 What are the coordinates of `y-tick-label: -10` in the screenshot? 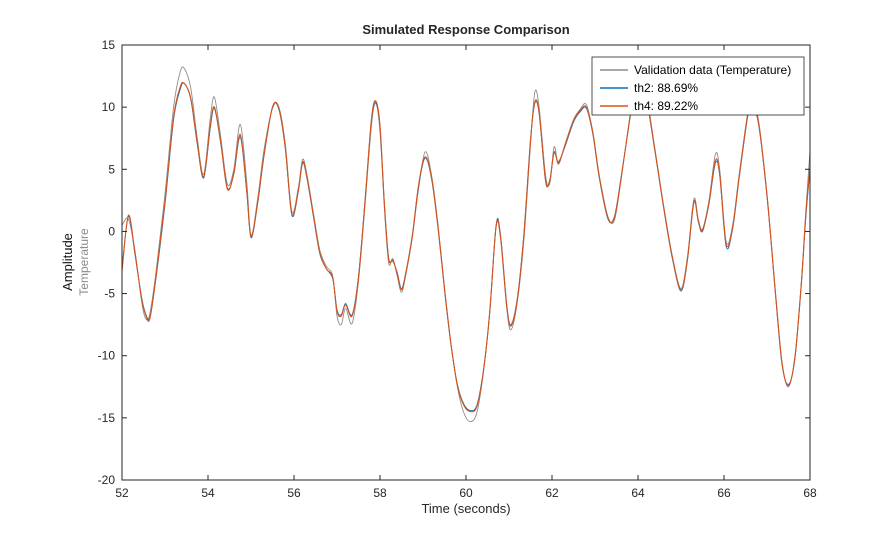 It's located at (107, 356).